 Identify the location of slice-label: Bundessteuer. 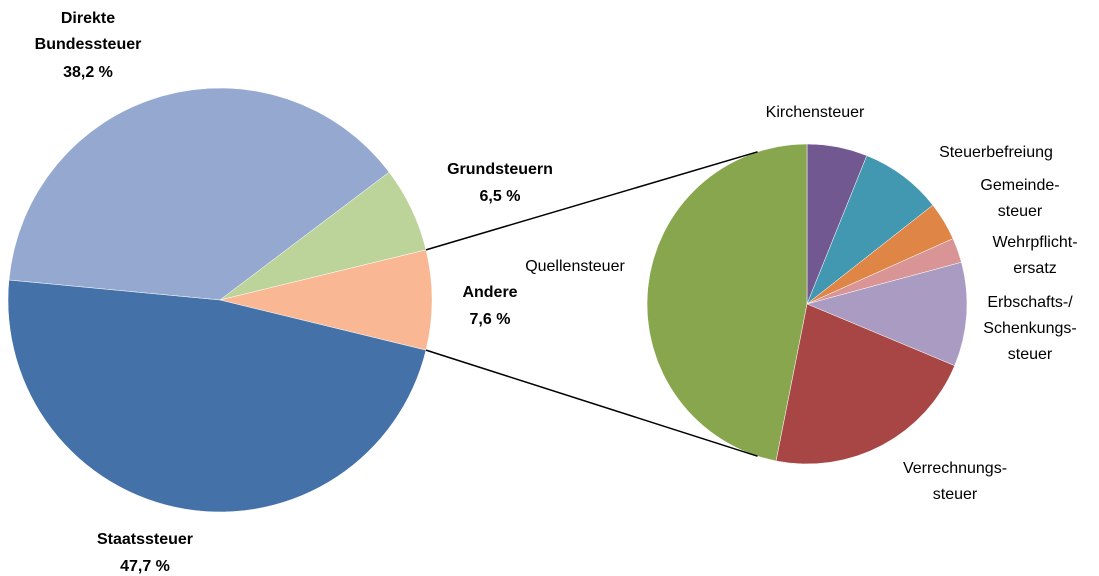
(88, 44).